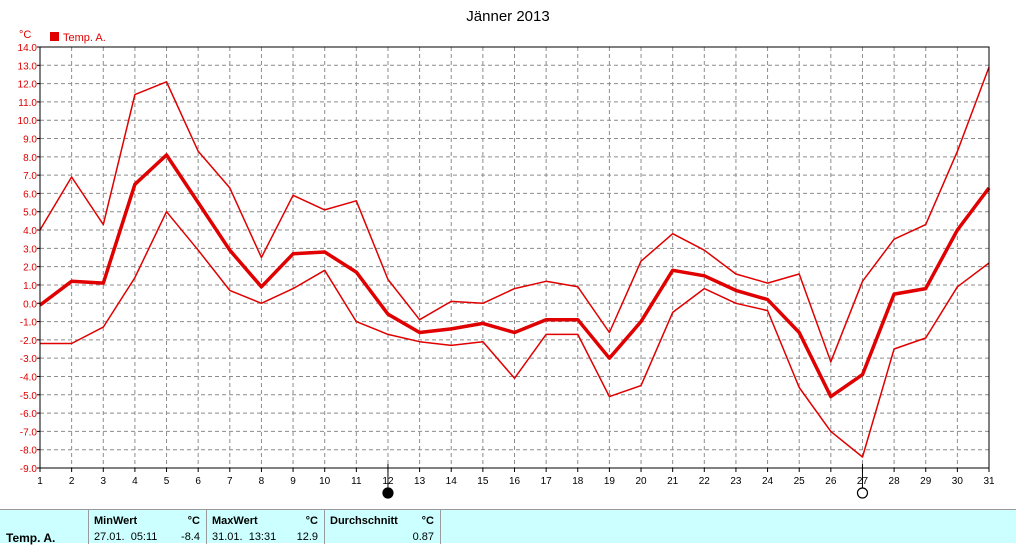 The height and width of the screenshot is (545, 1016). I want to click on x-tick-label: 22, so click(705, 481).